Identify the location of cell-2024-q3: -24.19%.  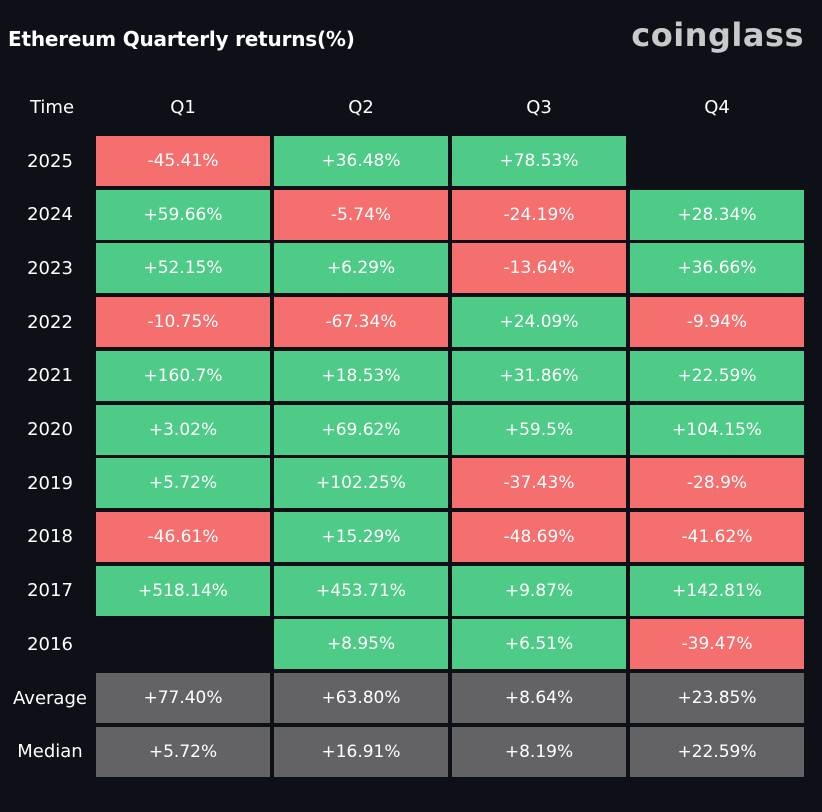
(539, 214).